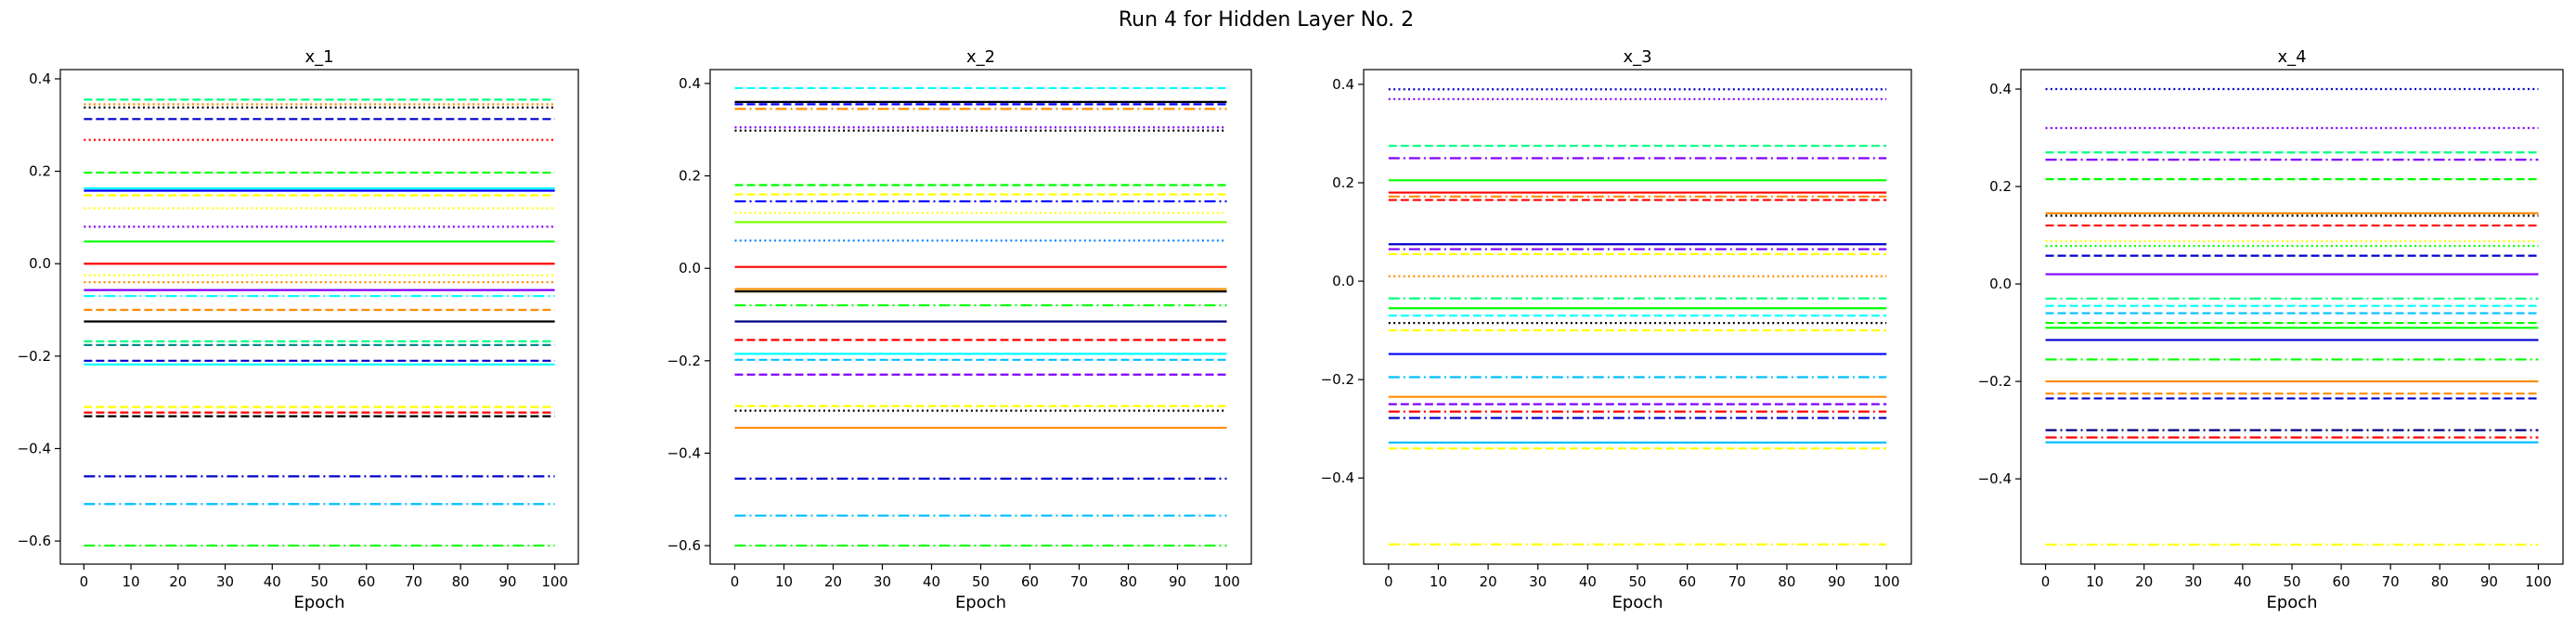 This screenshot has width=2576, height=617. What do you see at coordinates (1266, 20) in the screenshot?
I see `figure-title: Run 4 for Hidden Layer No. 2` at bounding box center [1266, 20].